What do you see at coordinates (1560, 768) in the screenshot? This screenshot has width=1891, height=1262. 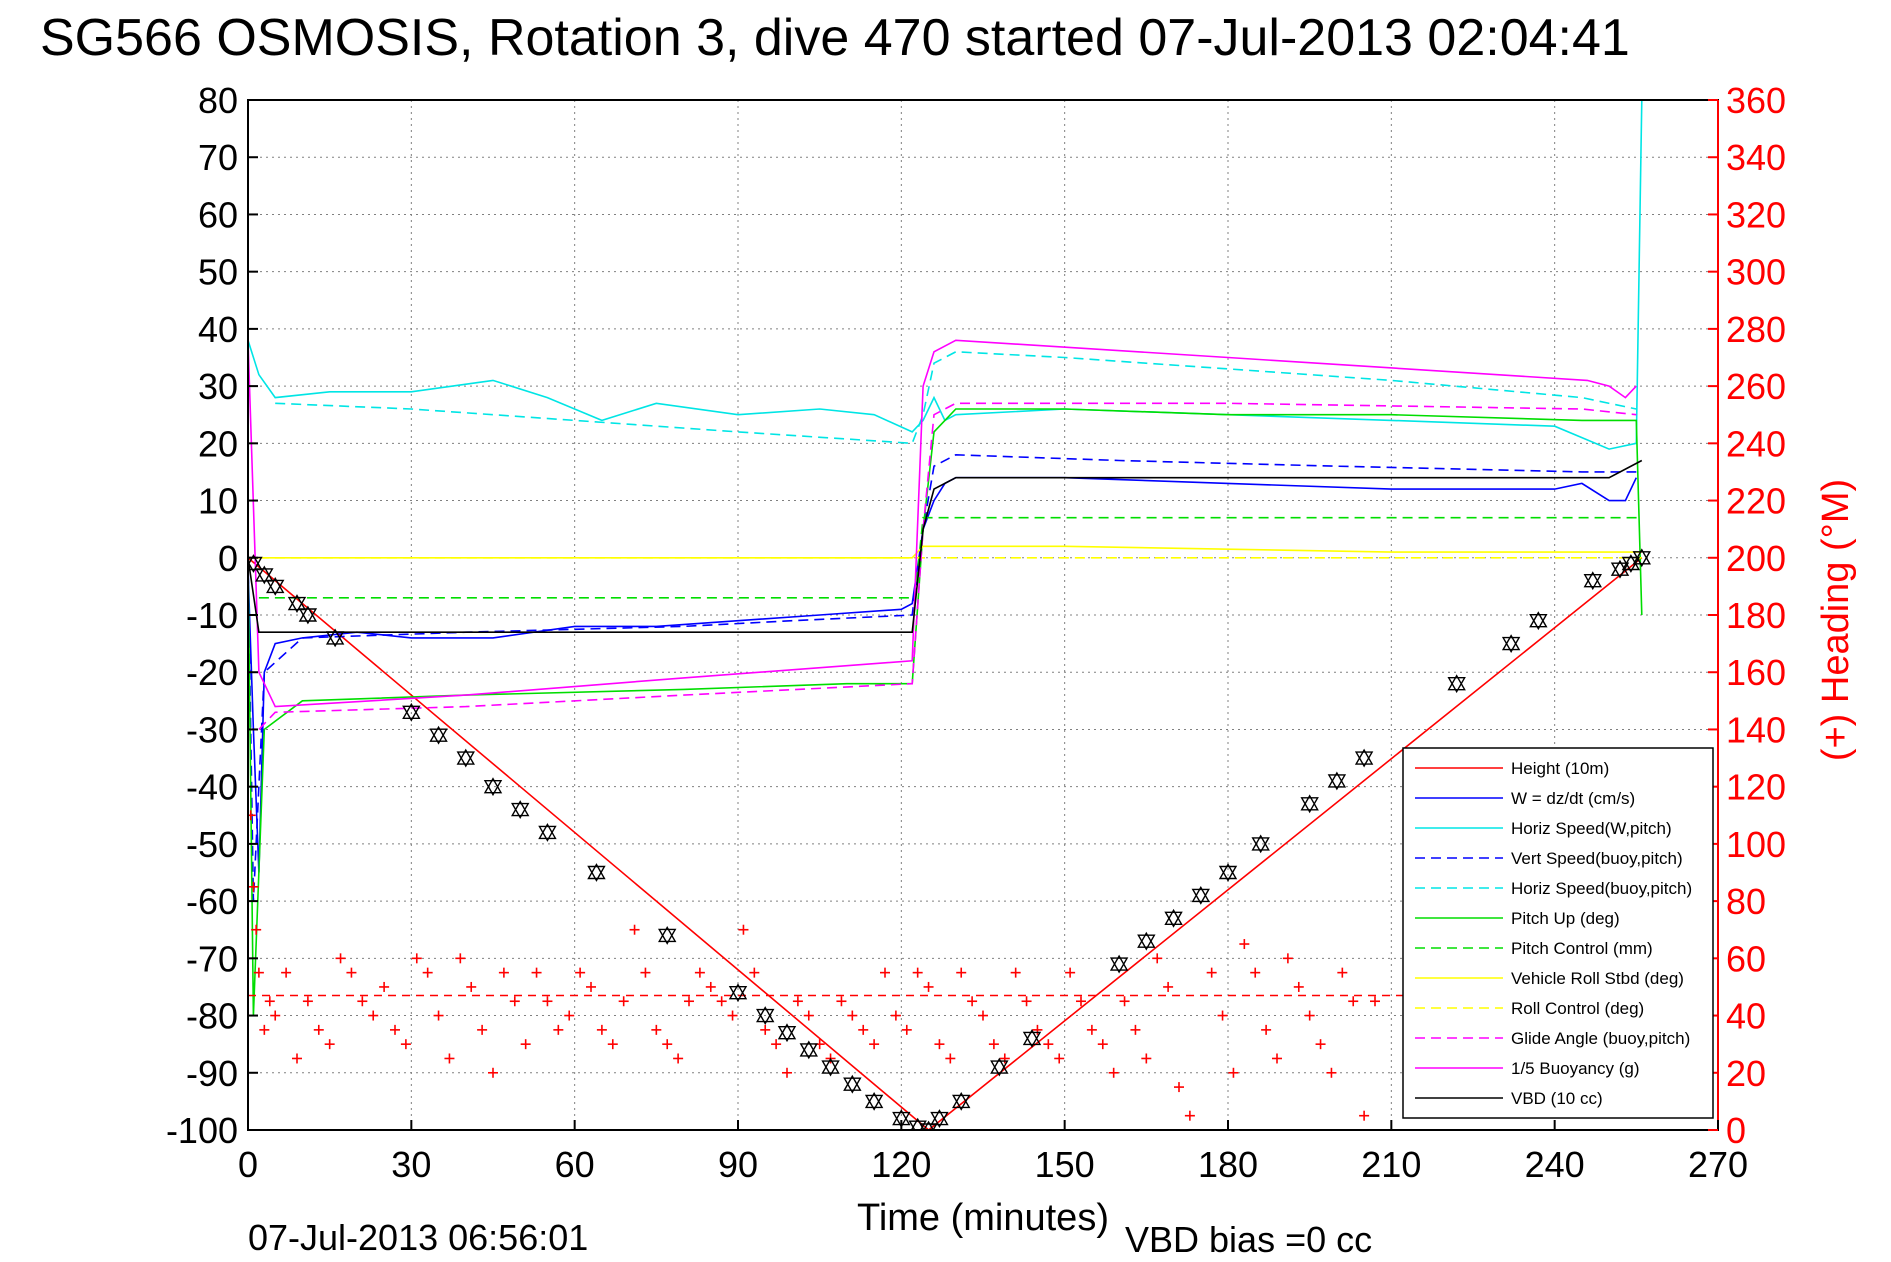 I see `legend-label: Height (10m)` at bounding box center [1560, 768].